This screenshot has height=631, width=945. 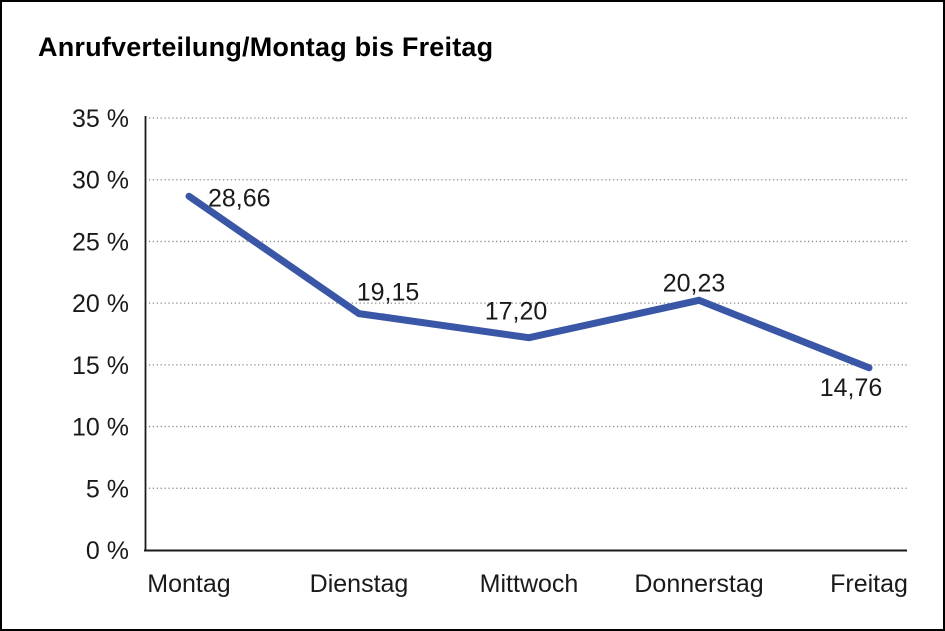 What do you see at coordinates (100, 242) in the screenshot?
I see `y-tick-label: 25 %` at bounding box center [100, 242].